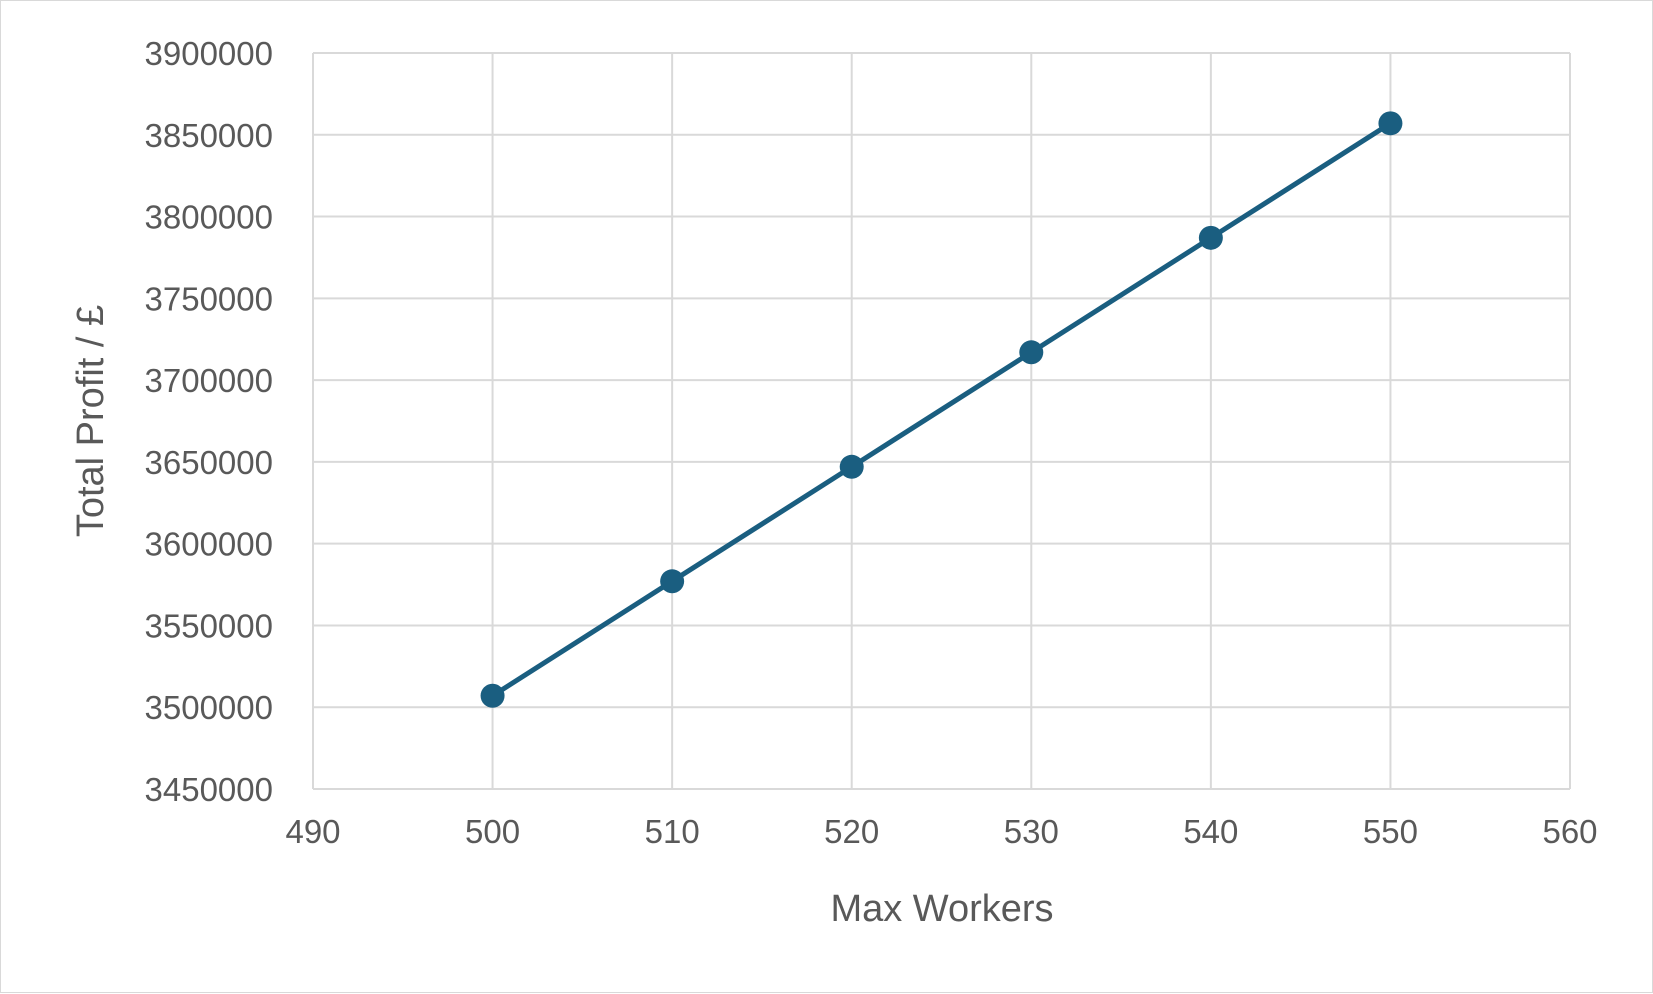 This screenshot has width=1653, height=994. What do you see at coordinates (209, 544) in the screenshot?
I see `y-tick-label: 3600000` at bounding box center [209, 544].